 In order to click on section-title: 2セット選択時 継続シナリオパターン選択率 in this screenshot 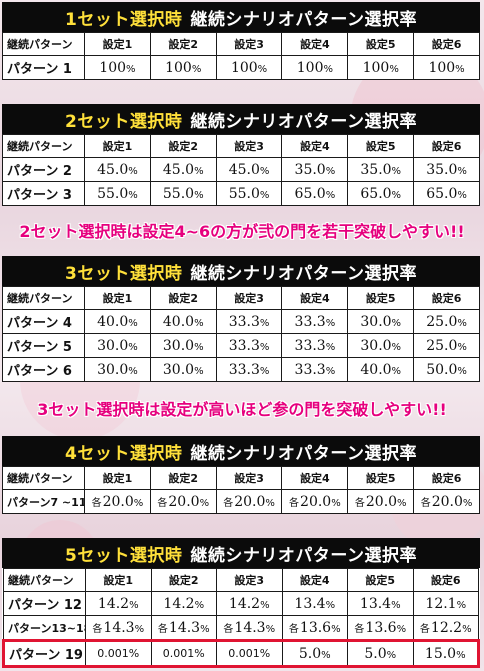, I will do `click(241, 119)`.